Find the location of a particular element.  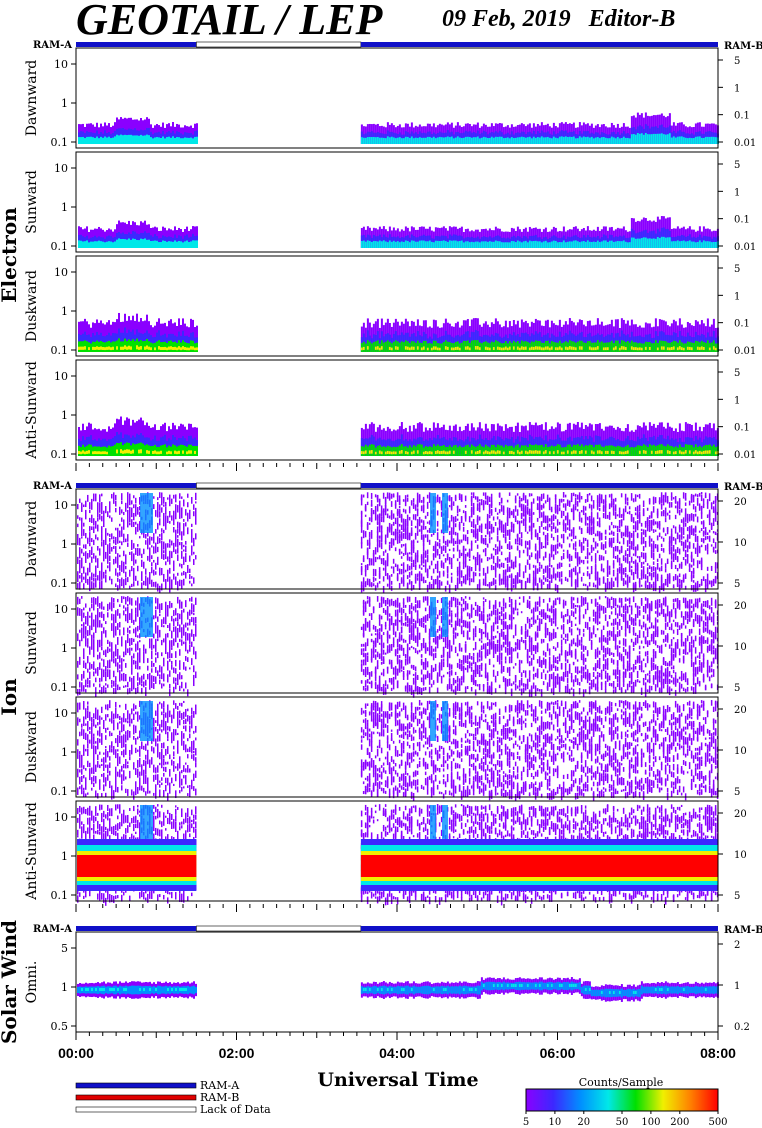

panel-frame is located at coordinates (397, 202).